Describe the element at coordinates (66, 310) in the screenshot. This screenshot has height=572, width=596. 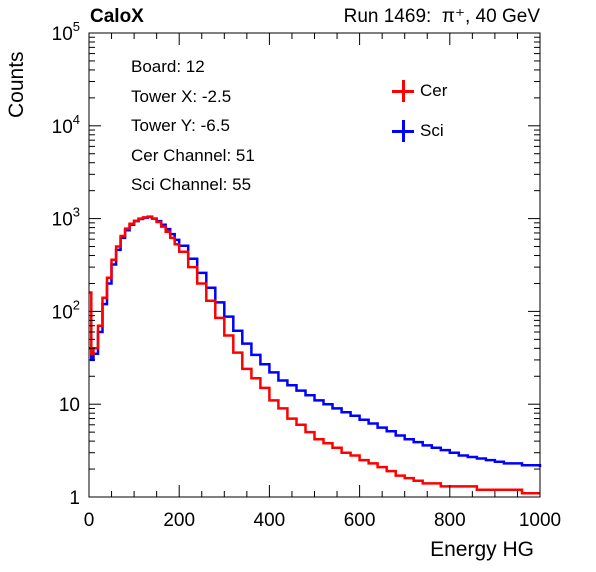
I see `y-tick-label: 10²` at that location.